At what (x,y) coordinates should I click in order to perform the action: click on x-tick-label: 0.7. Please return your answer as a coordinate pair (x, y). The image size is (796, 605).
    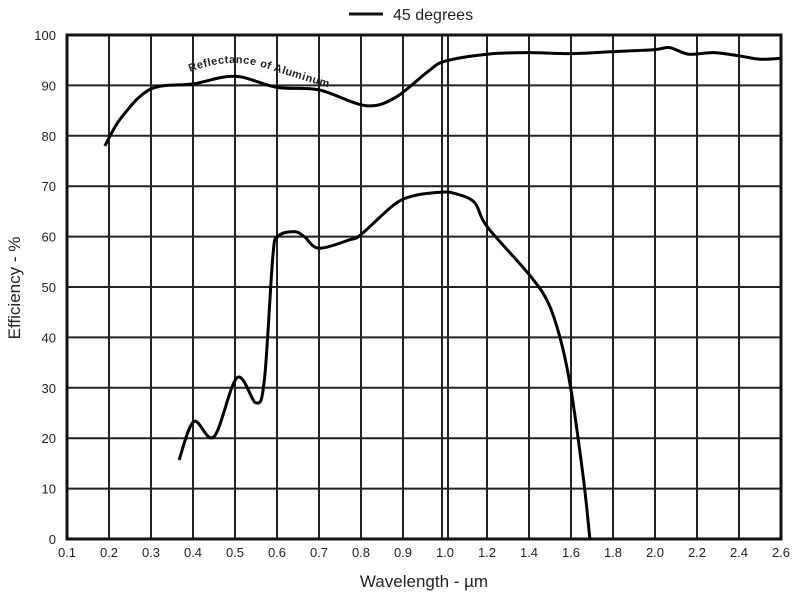
    Looking at the image, I should click on (319, 552).